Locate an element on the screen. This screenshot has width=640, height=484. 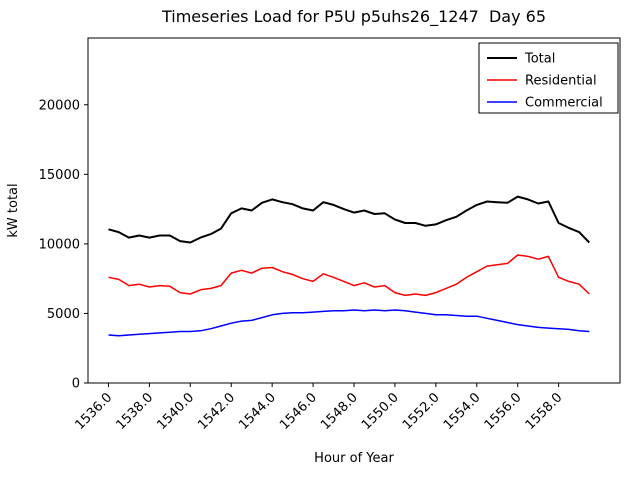
y-tick-label: 5000 is located at coordinates (63, 314).